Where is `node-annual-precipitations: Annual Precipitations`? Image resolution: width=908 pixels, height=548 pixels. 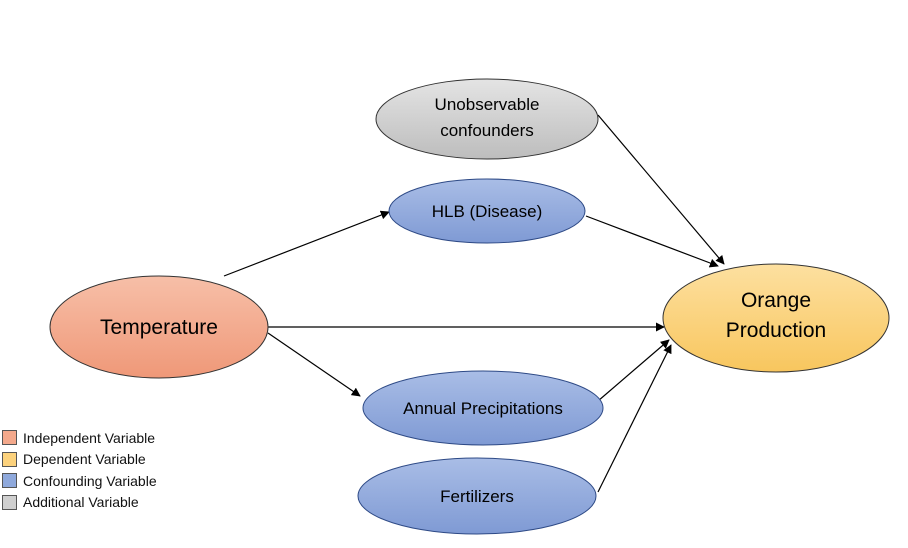 node-annual-precipitations: Annual Precipitations is located at coordinates (483, 408).